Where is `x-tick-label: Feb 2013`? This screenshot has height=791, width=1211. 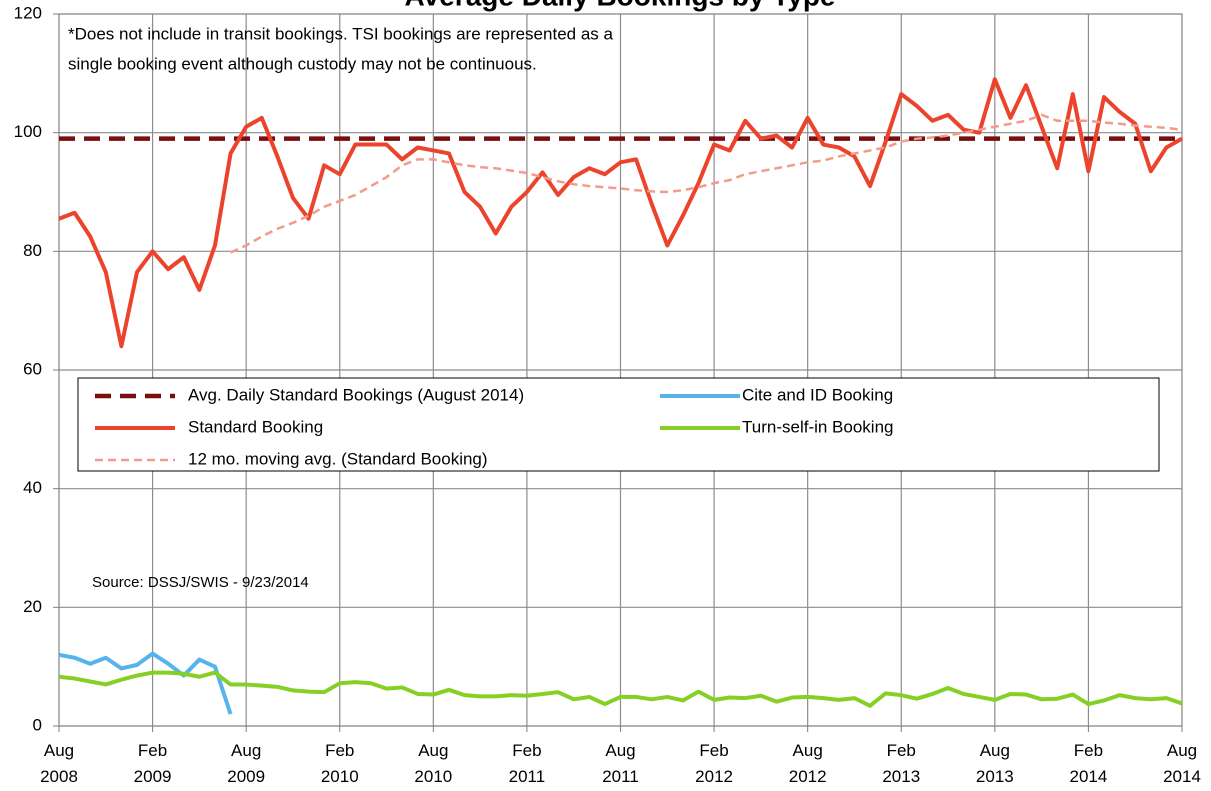
x-tick-label: Feb 2013 is located at coordinates (901, 763).